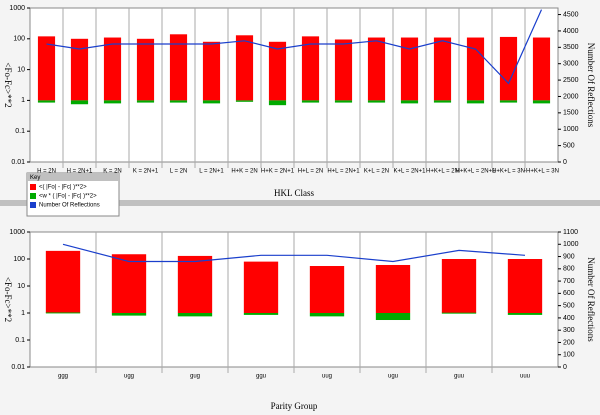 This screenshot has height=415, width=600. I want to click on x-tick-label: L = 2N+1, so click(211, 172).